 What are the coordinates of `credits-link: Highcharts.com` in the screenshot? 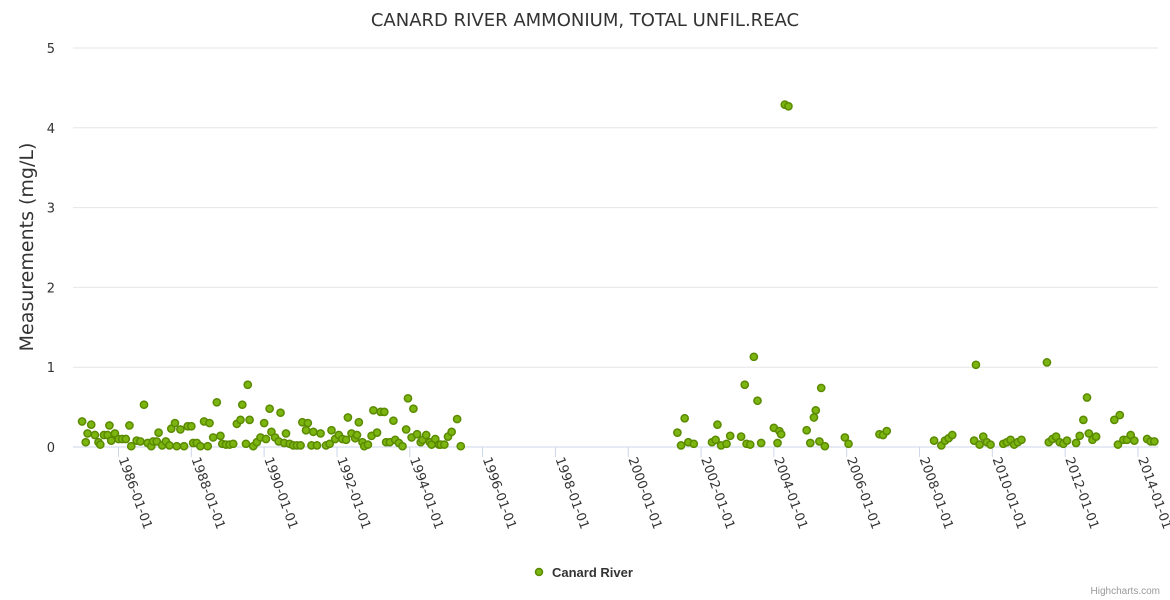 It's located at (1125, 591).